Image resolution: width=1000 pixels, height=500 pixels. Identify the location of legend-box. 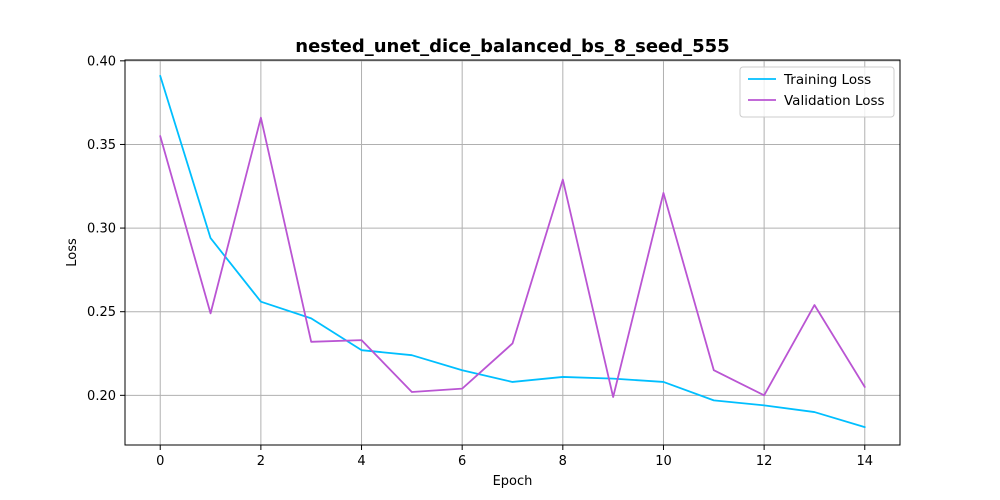
(817, 92).